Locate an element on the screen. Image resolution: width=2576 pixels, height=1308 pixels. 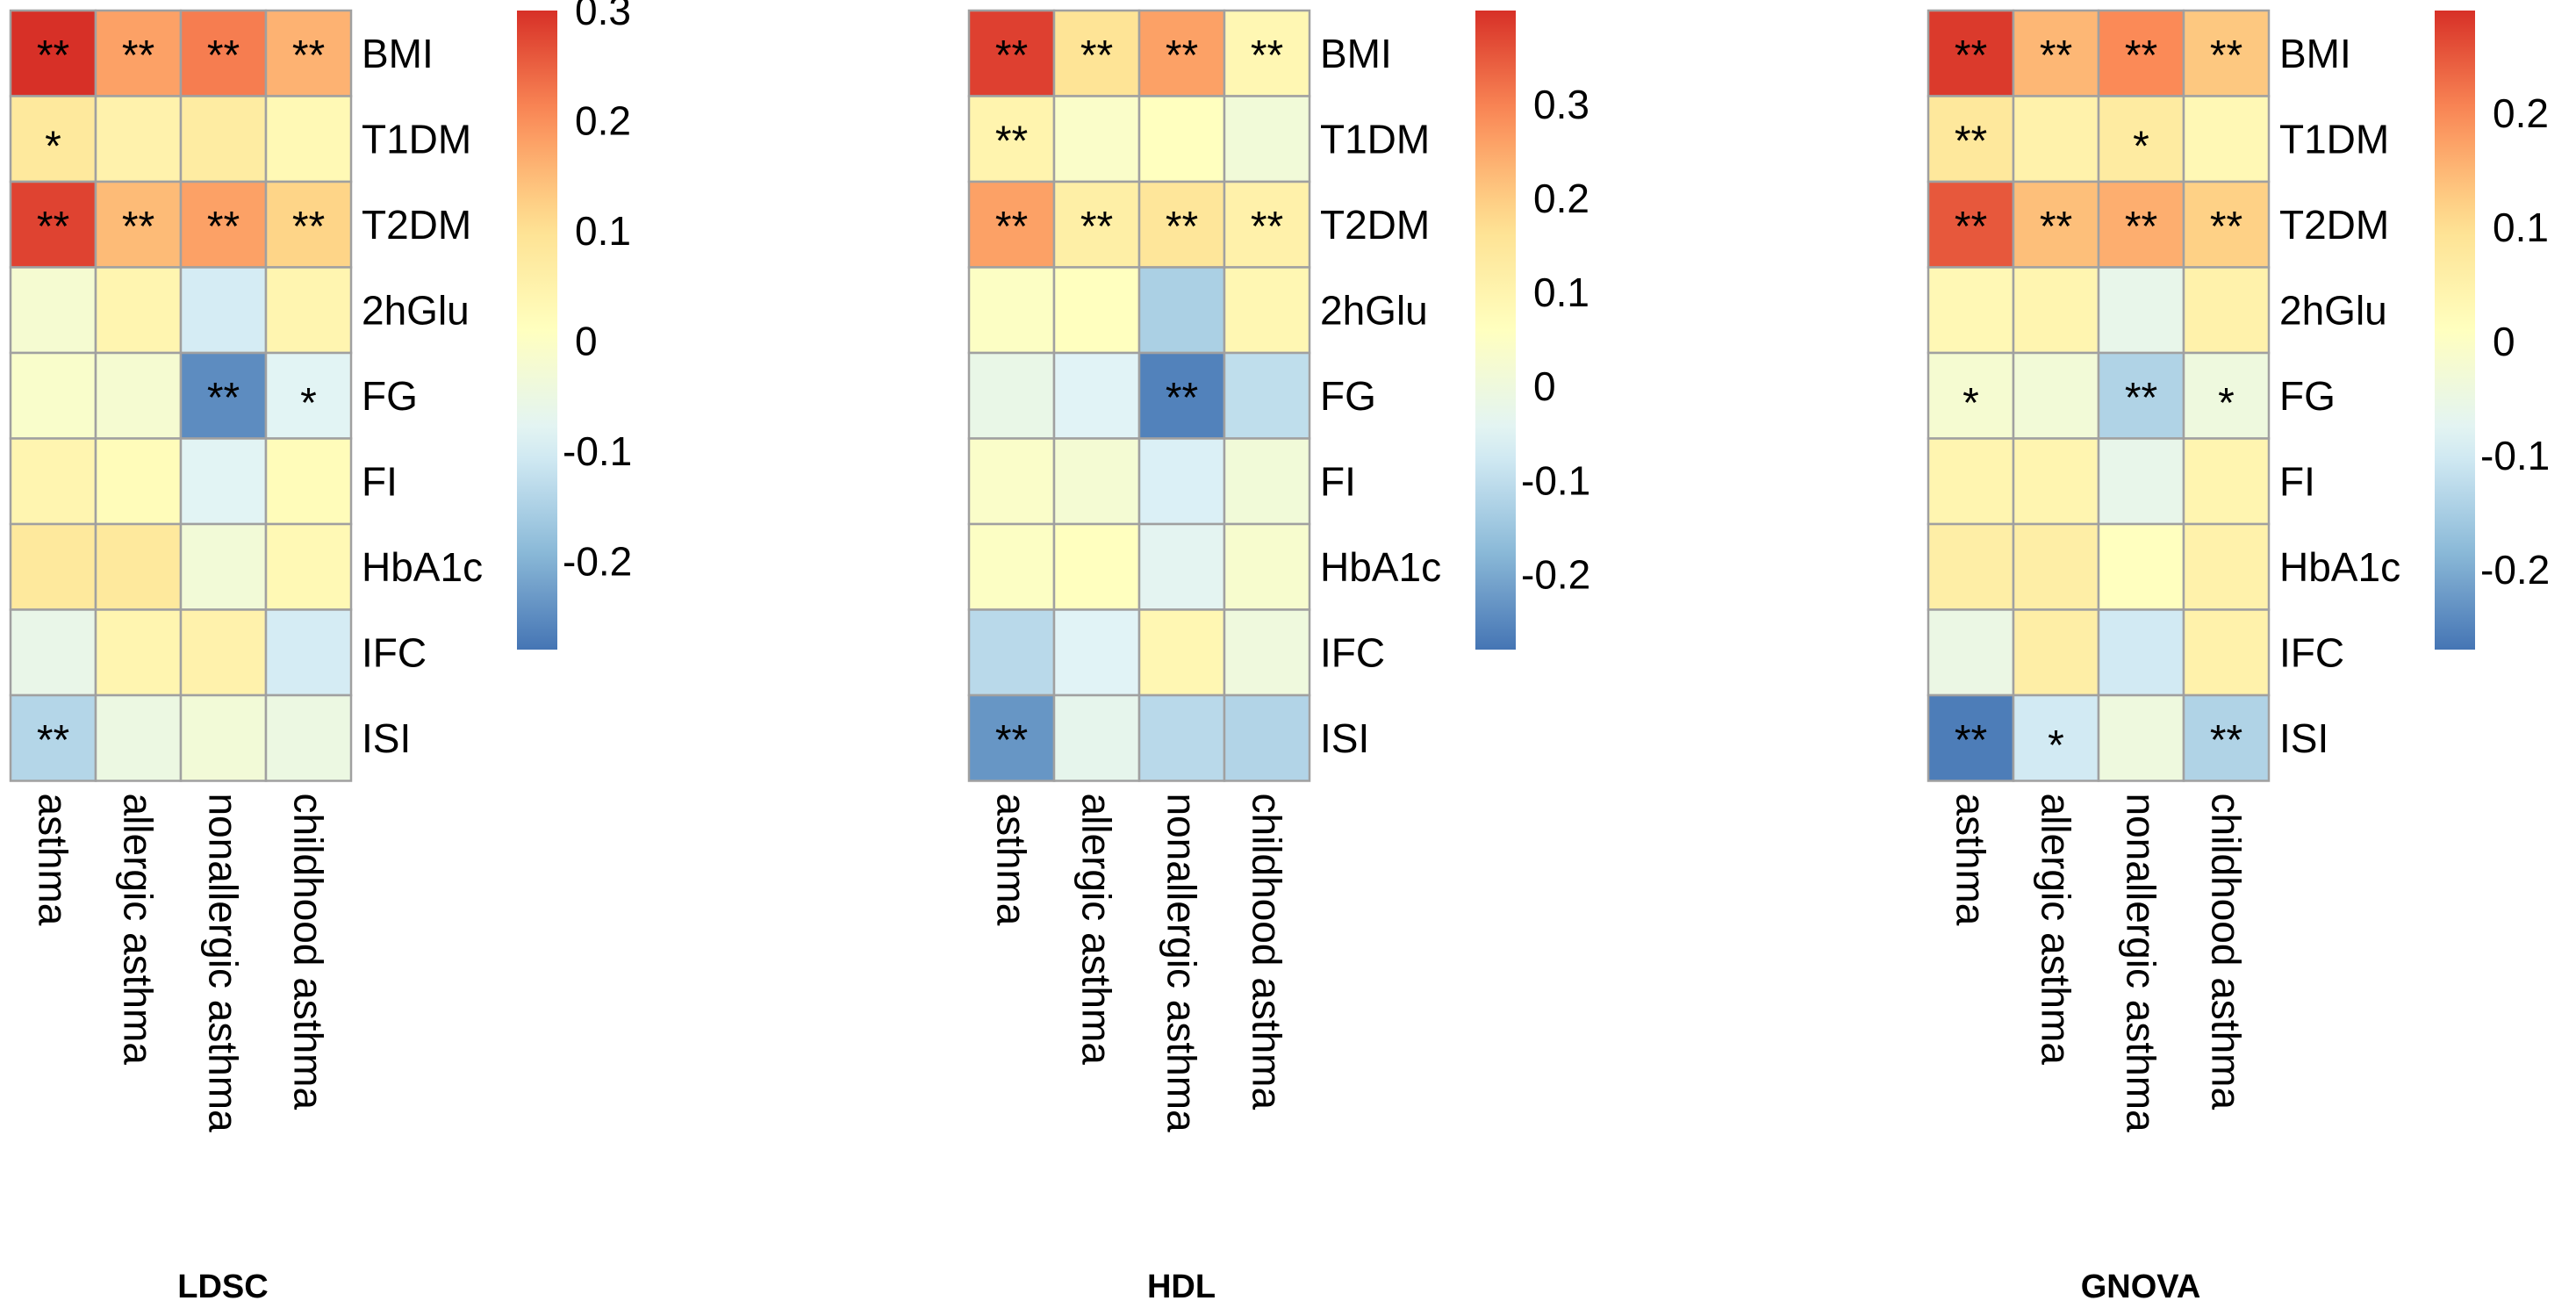
row-label: ISI is located at coordinates (1344, 738).